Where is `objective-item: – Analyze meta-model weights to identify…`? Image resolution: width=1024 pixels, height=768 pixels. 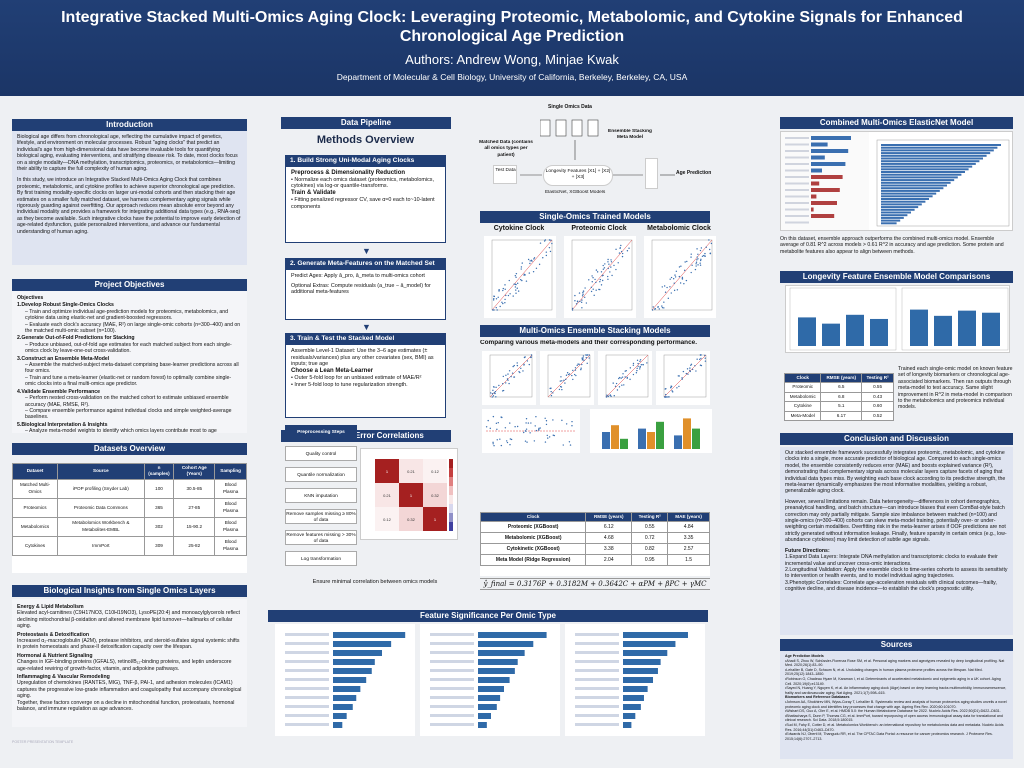
objective-item: – Analyze meta-model weights to identify… is located at coordinates (121, 430).